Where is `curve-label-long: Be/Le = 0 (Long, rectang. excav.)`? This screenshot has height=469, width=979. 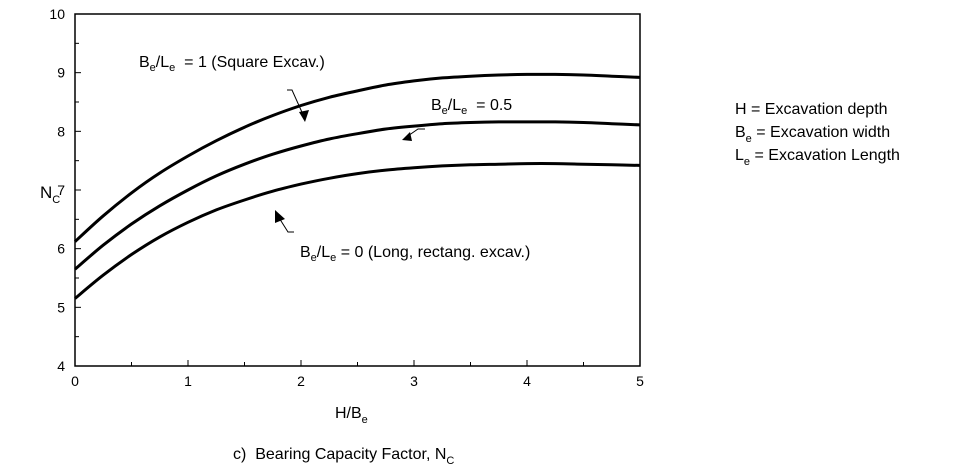 curve-label-long: Be/Le = 0 (Long, rectang. excav.) is located at coordinates (415, 254).